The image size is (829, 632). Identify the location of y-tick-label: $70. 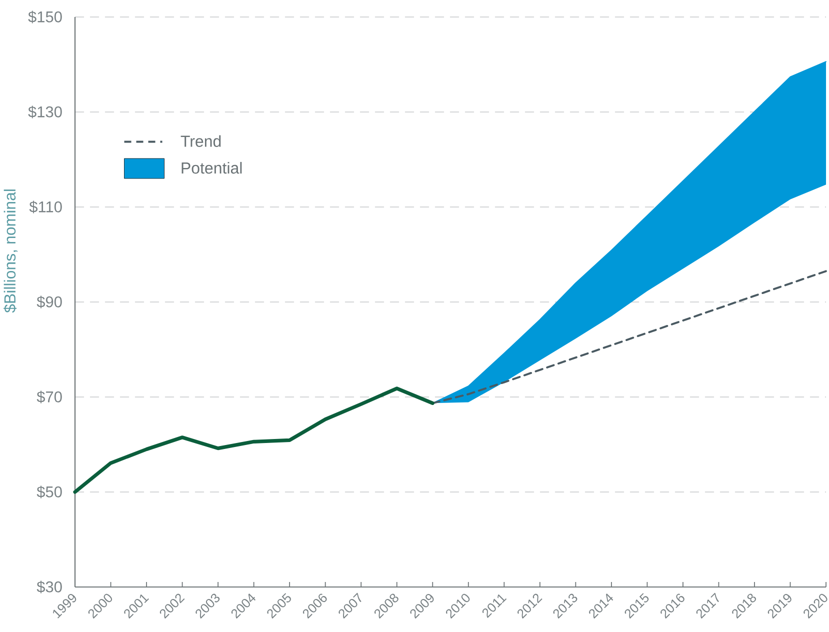
(49, 397).